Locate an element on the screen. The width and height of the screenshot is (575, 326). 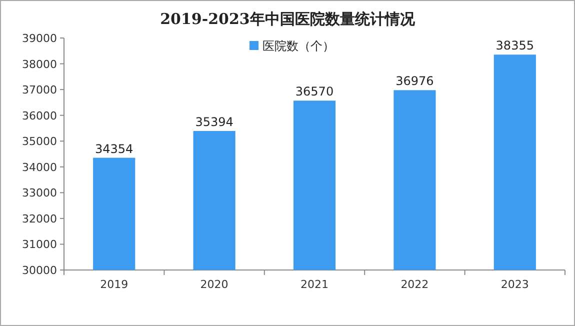
data-label: 36570 is located at coordinates (314, 91).